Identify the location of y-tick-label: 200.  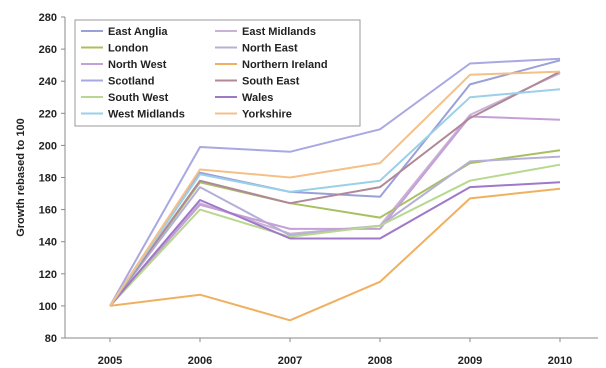
(48, 146).